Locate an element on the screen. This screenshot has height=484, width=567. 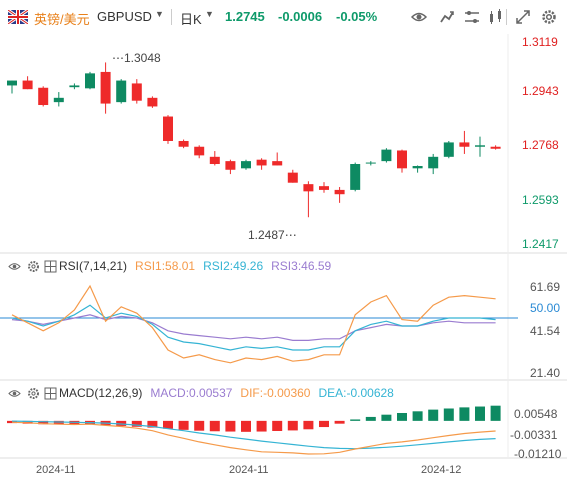
last-price: 1.2745 is located at coordinates (245, 16).